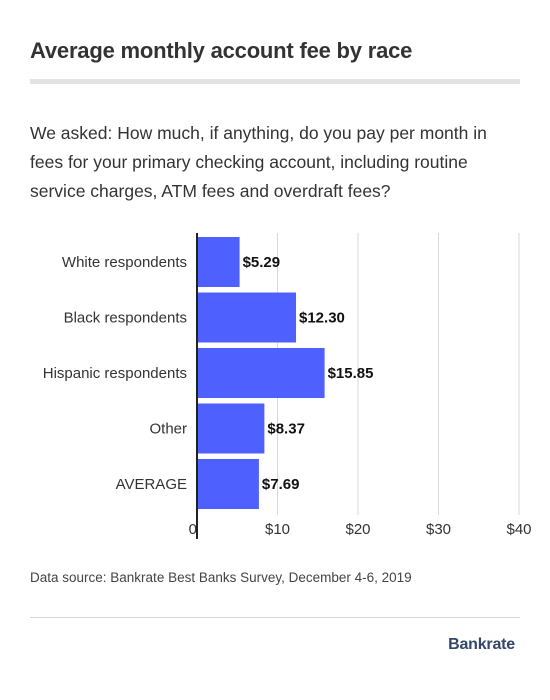  What do you see at coordinates (481, 644) in the screenshot?
I see `bankrate-logo: Bankrate` at bounding box center [481, 644].